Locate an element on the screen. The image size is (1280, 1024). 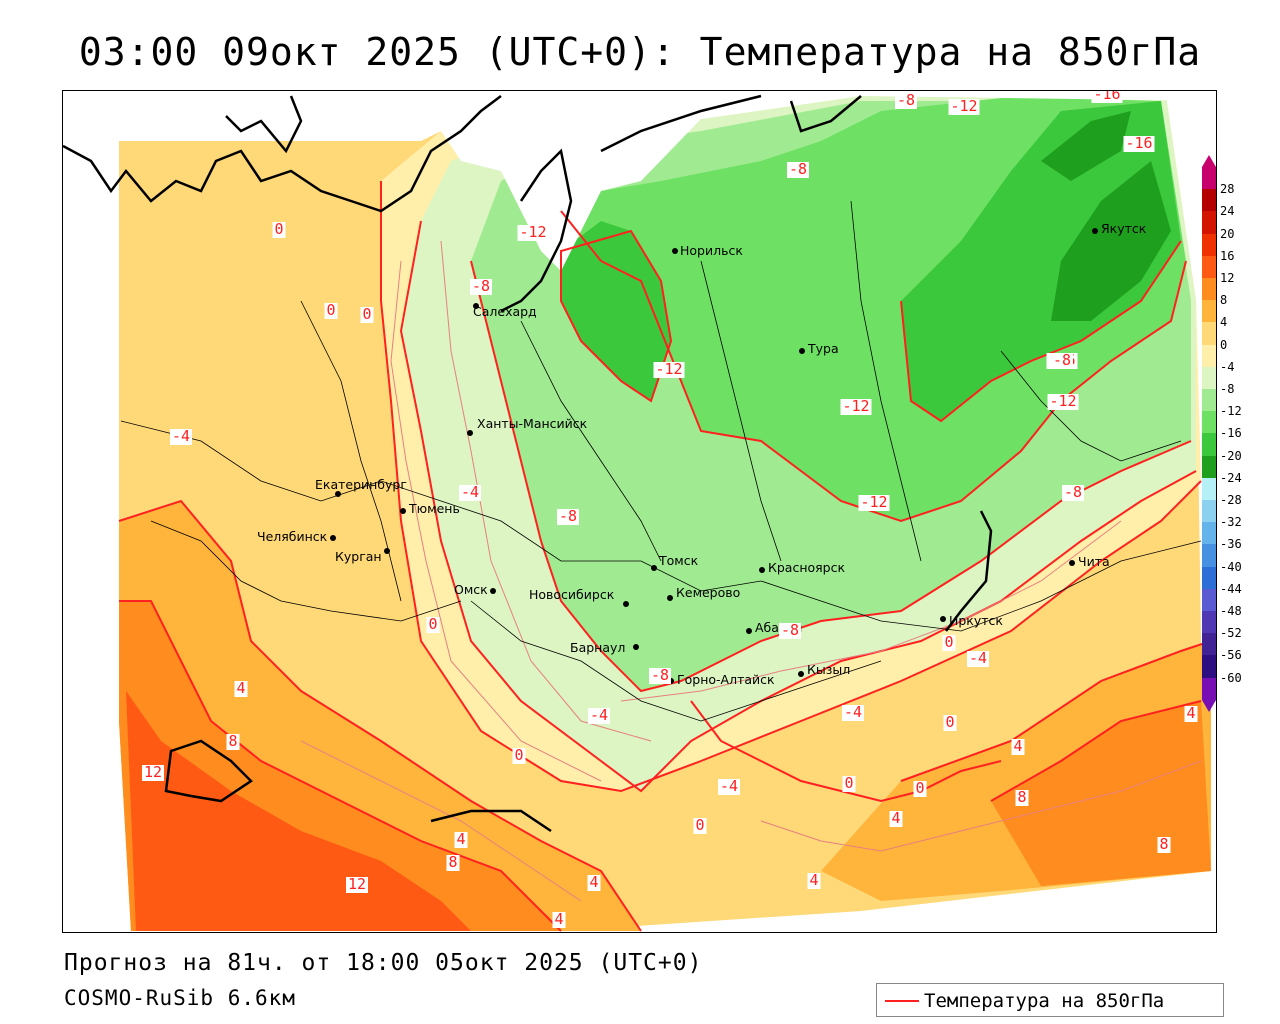
city-label: Чита is located at coordinates (1094, 561).